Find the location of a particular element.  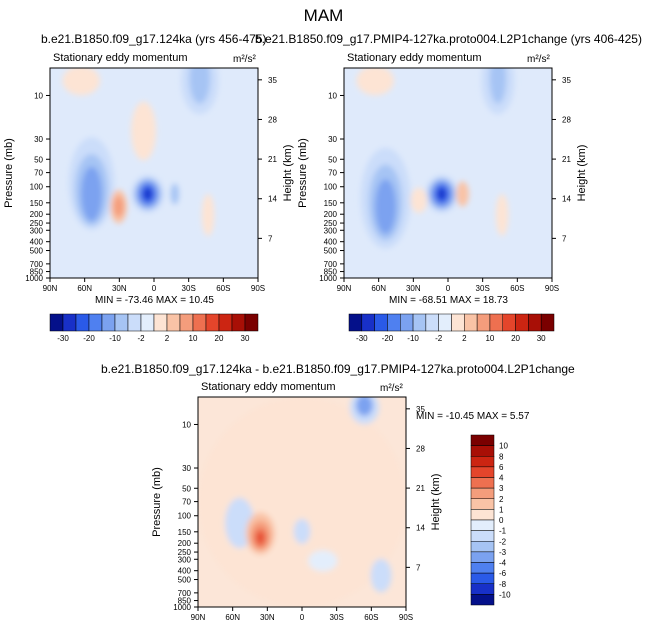

y-tick-label: 700 is located at coordinates (37, 264).